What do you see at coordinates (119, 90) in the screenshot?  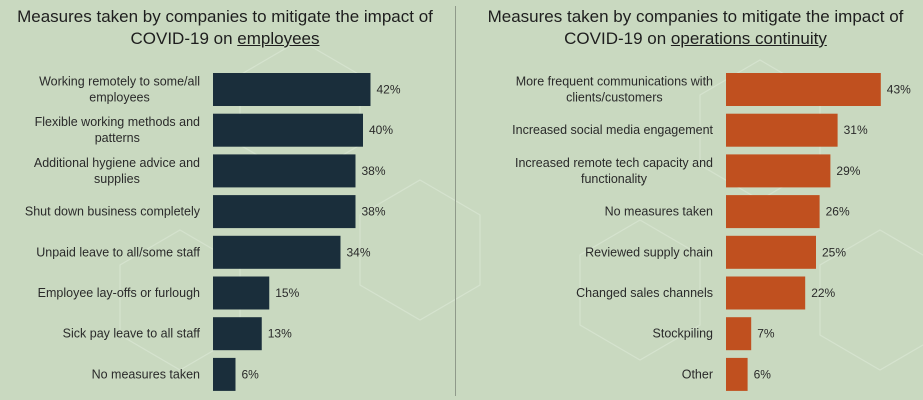 I see `employees-category-label-0: Working remotely to some/all employees` at bounding box center [119, 90].